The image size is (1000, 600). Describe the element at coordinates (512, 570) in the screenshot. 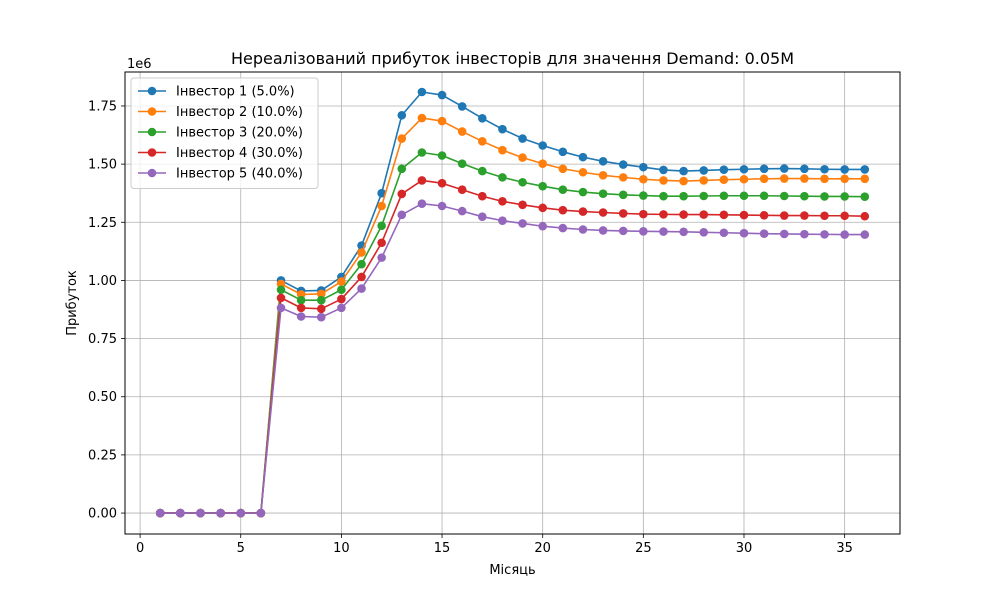

I see `x-axis-label: Місяць` at that location.